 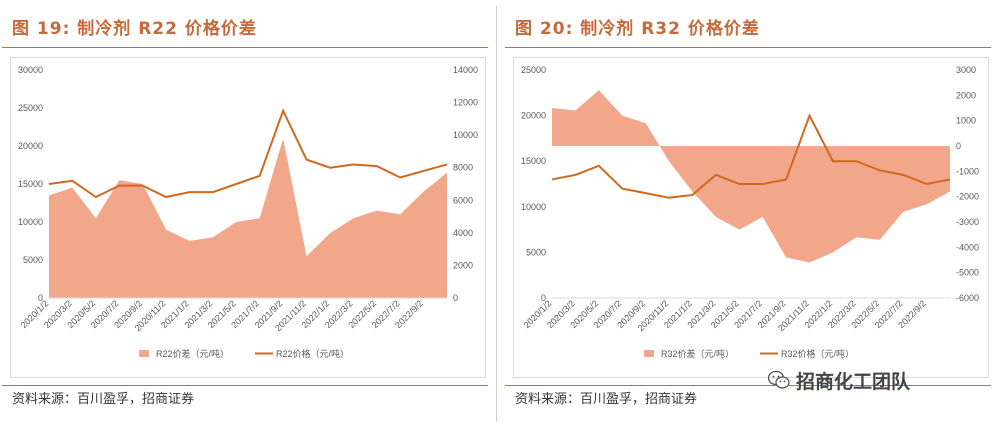 What do you see at coordinates (463, 233) in the screenshot?
I see `y-right-tick-label: 4000` at bounding box center [463, 233].